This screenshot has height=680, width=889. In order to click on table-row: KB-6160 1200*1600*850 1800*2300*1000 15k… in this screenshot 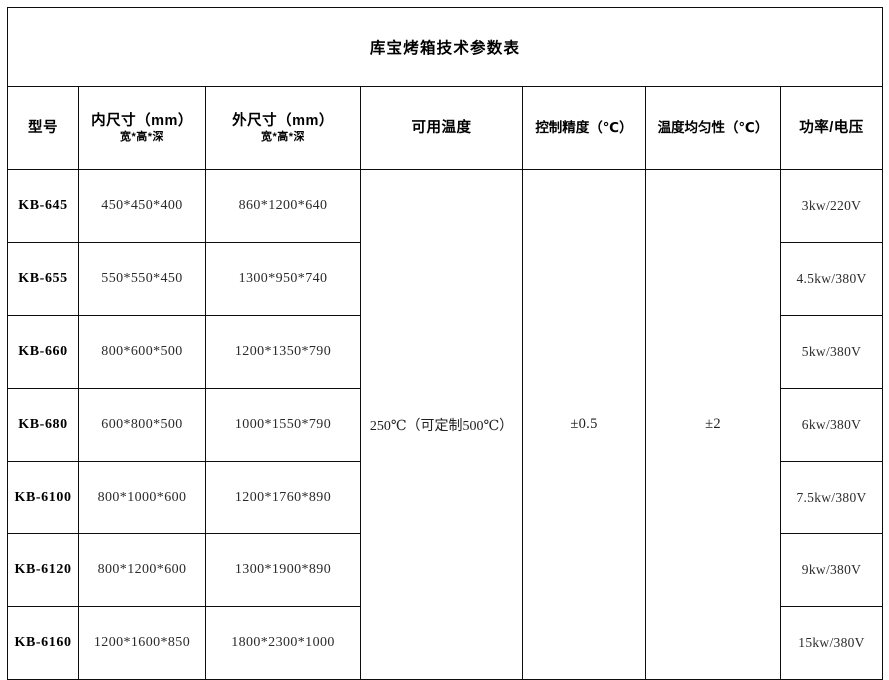, I will do `click(445, 643)`.